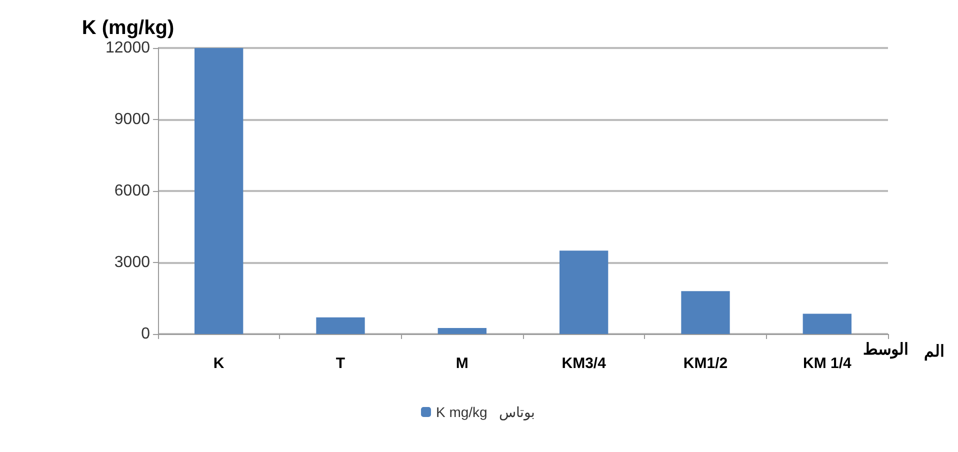 This screenshot has height=452, width=958. Describe the element at coordinates (132, 191) in the screenshot. I see `y-tick-label: 6000` at that location.